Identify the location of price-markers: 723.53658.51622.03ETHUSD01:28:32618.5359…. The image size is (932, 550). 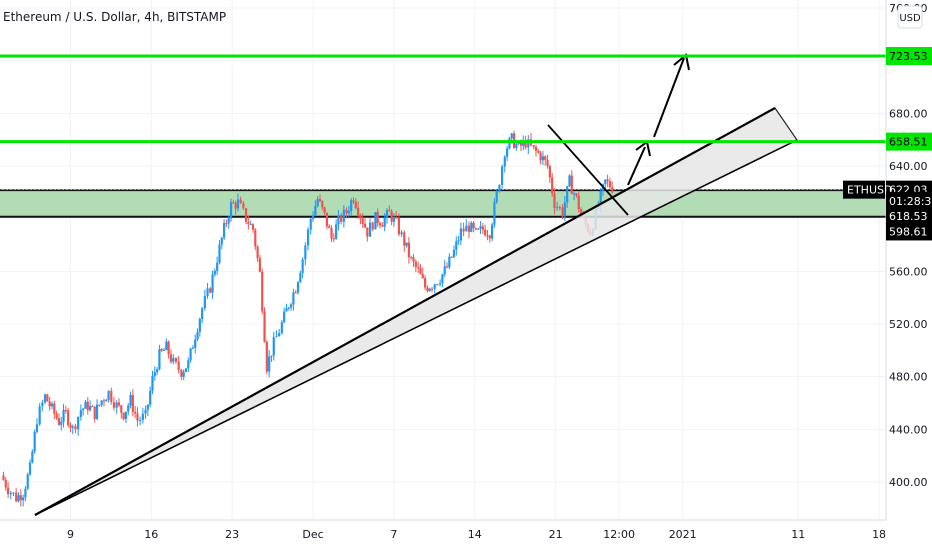
(887, 144).